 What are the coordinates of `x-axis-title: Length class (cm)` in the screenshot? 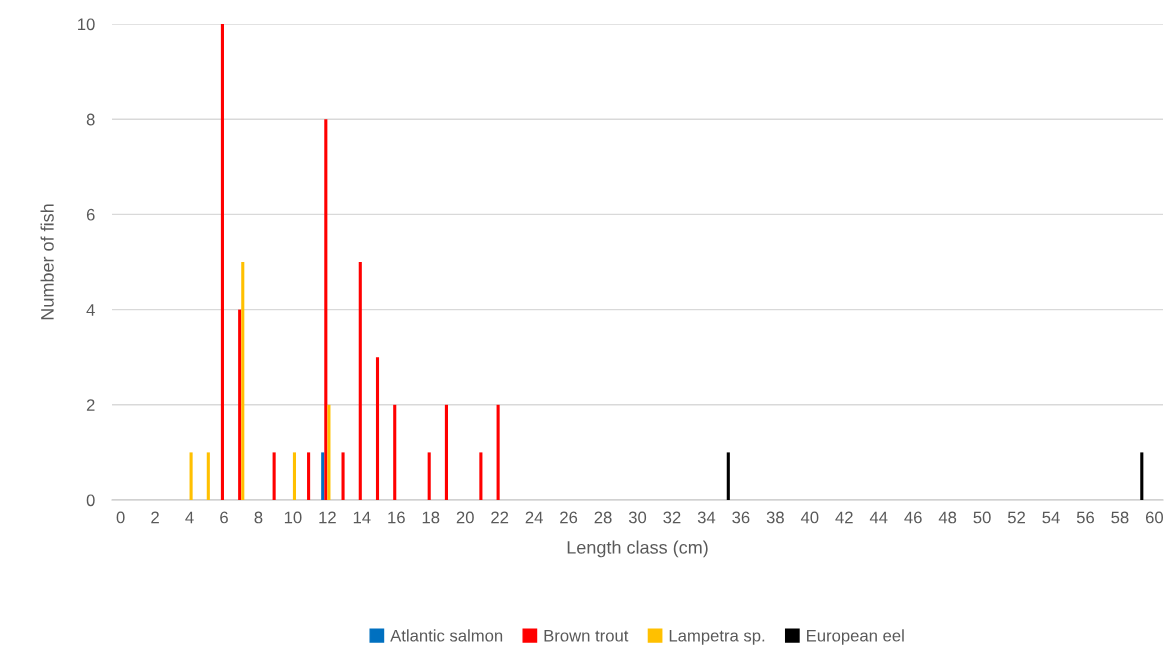 It's located at (637, 549).